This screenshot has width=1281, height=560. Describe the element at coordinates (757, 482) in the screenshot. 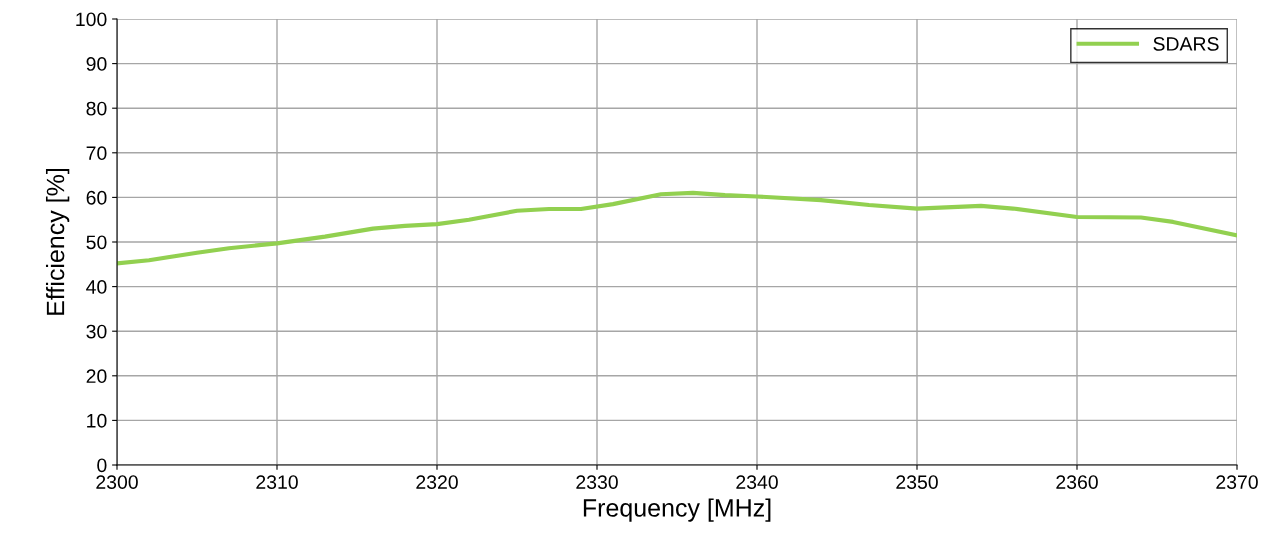

I see `x-tick-label: 2340` at that location.